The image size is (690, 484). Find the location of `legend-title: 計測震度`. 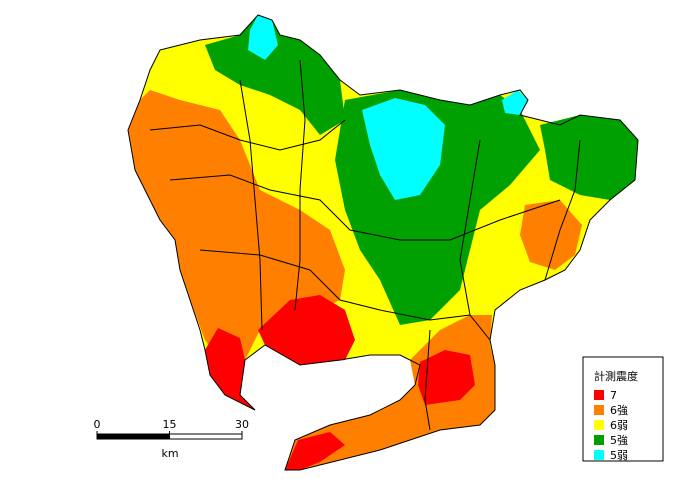

legend-title: 計測震度 is located at coordinates (616, 376).